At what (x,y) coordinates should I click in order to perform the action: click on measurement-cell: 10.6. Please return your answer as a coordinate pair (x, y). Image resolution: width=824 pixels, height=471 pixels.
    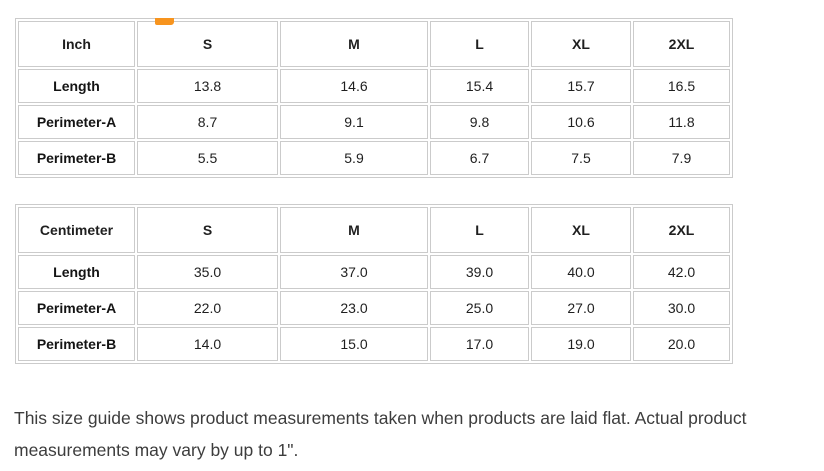
    Looking at the image, I should click on (581, 122).